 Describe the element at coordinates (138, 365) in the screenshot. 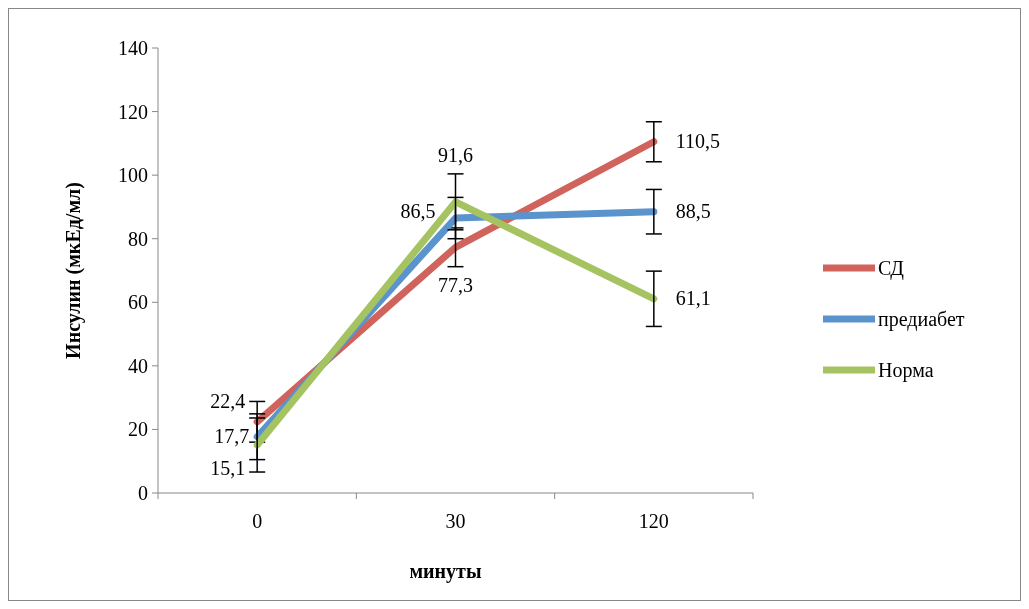

I see `y-tick-label: 40` at that location.